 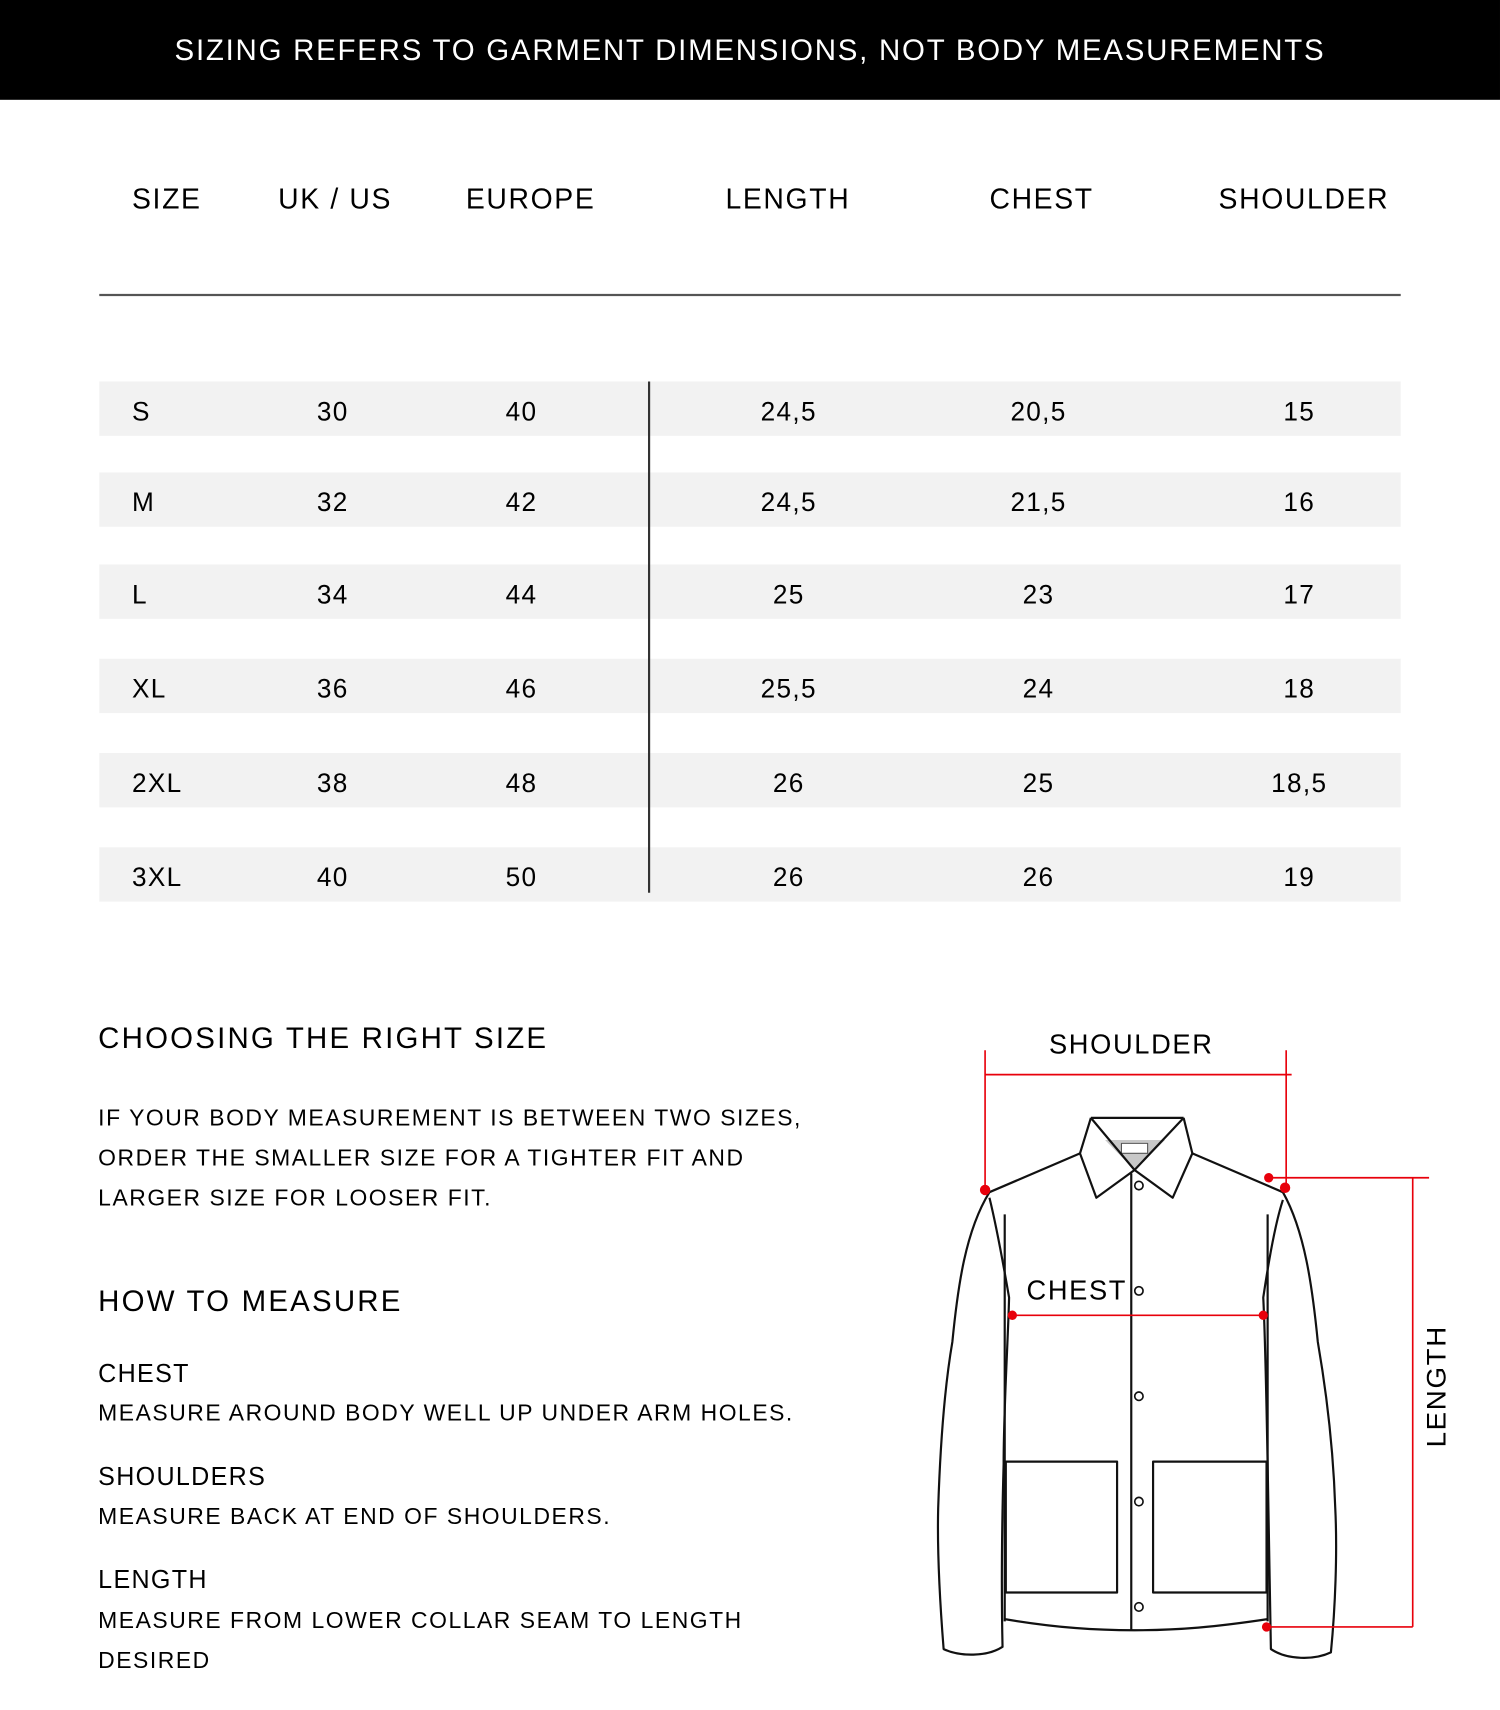 I want to click on table-cell: 18, so click(x=1299, y=689).